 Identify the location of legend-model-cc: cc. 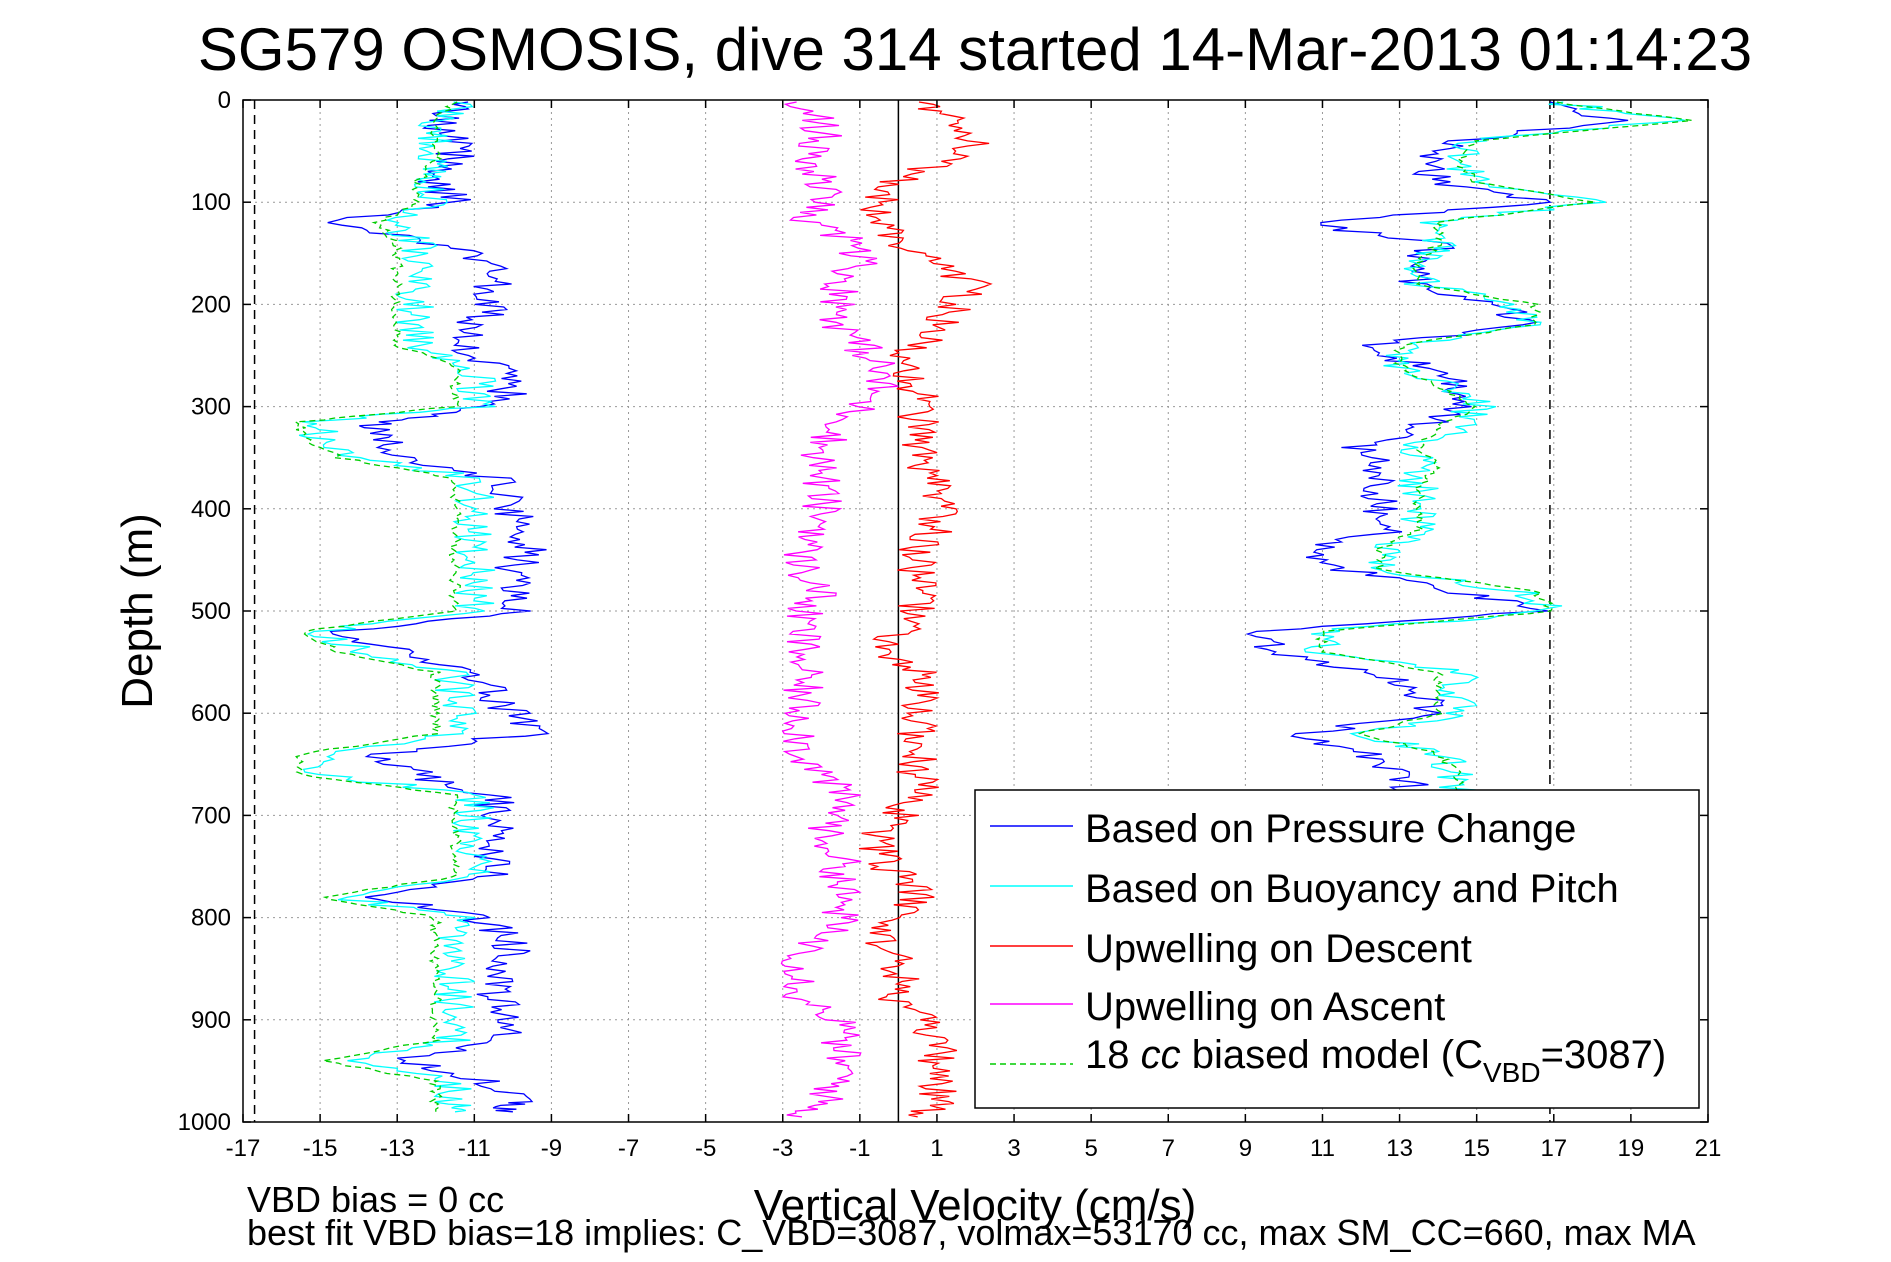
(1161, 1055).